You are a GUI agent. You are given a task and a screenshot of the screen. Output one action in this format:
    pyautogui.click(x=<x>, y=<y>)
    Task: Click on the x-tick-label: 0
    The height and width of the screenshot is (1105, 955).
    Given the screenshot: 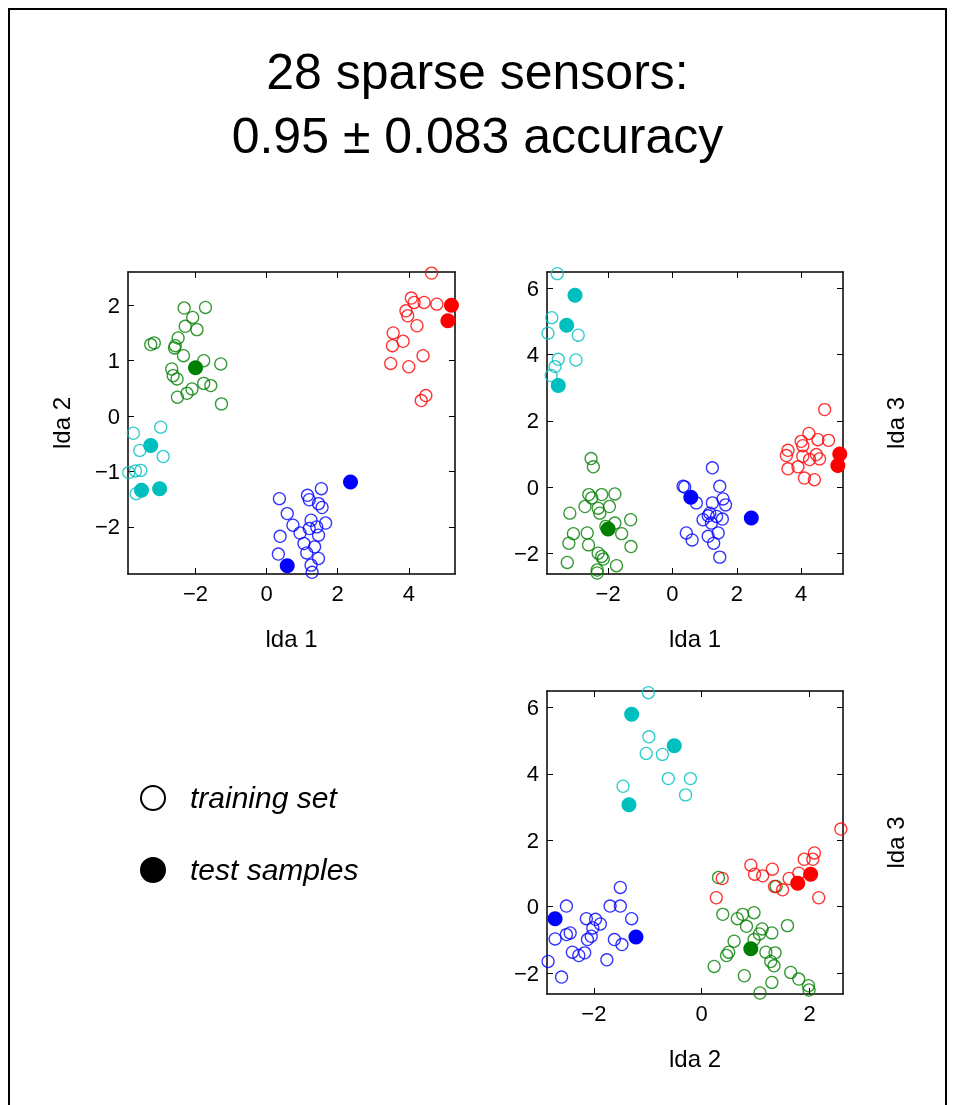 What is the action you would take?
    pyautogui.click(x=672, y=593)
    